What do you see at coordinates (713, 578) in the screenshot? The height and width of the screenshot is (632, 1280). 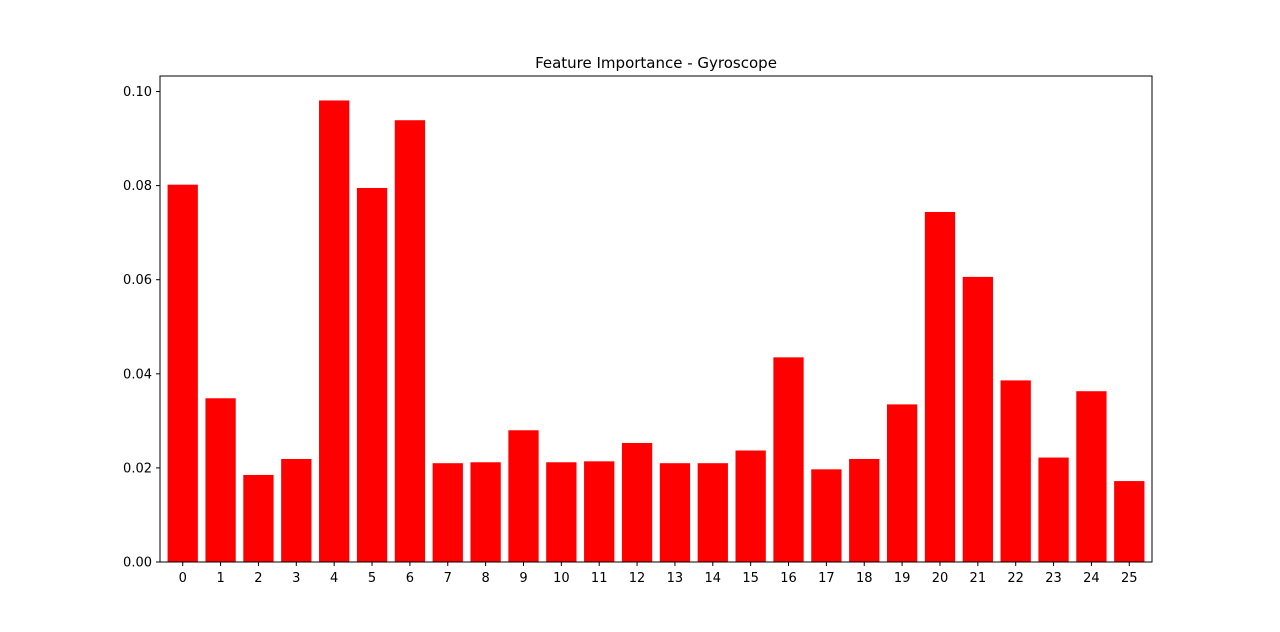 I see `x-tick-label: 14` at bounding box center [713, 578].